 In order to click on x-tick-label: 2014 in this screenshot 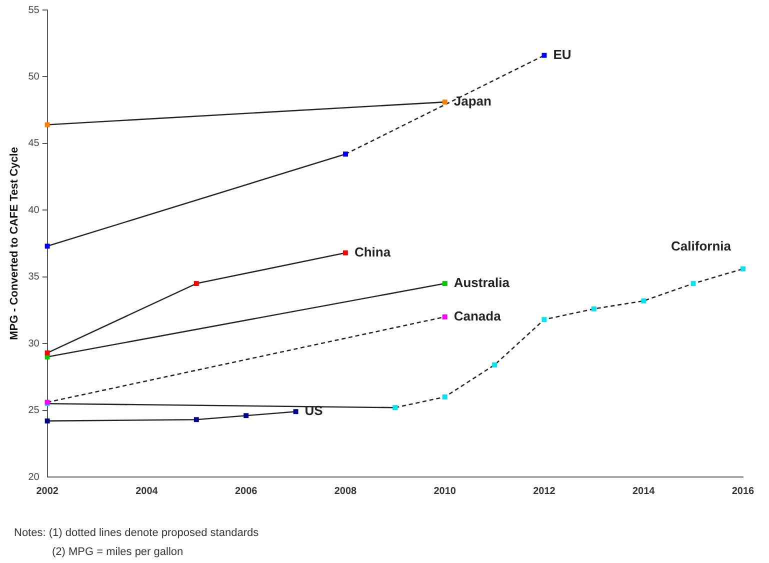, I will do `click(644, 491)`.